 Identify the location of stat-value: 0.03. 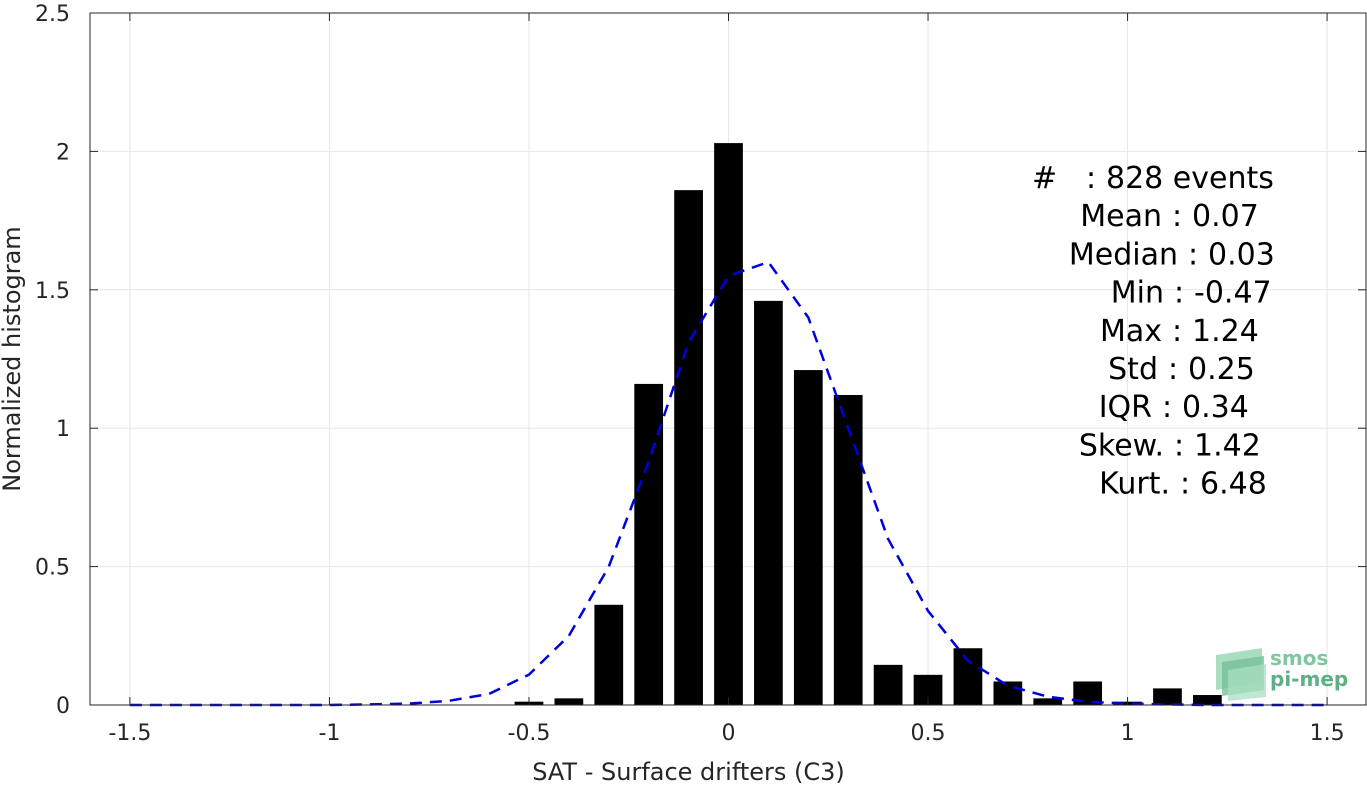
(1241, 254).